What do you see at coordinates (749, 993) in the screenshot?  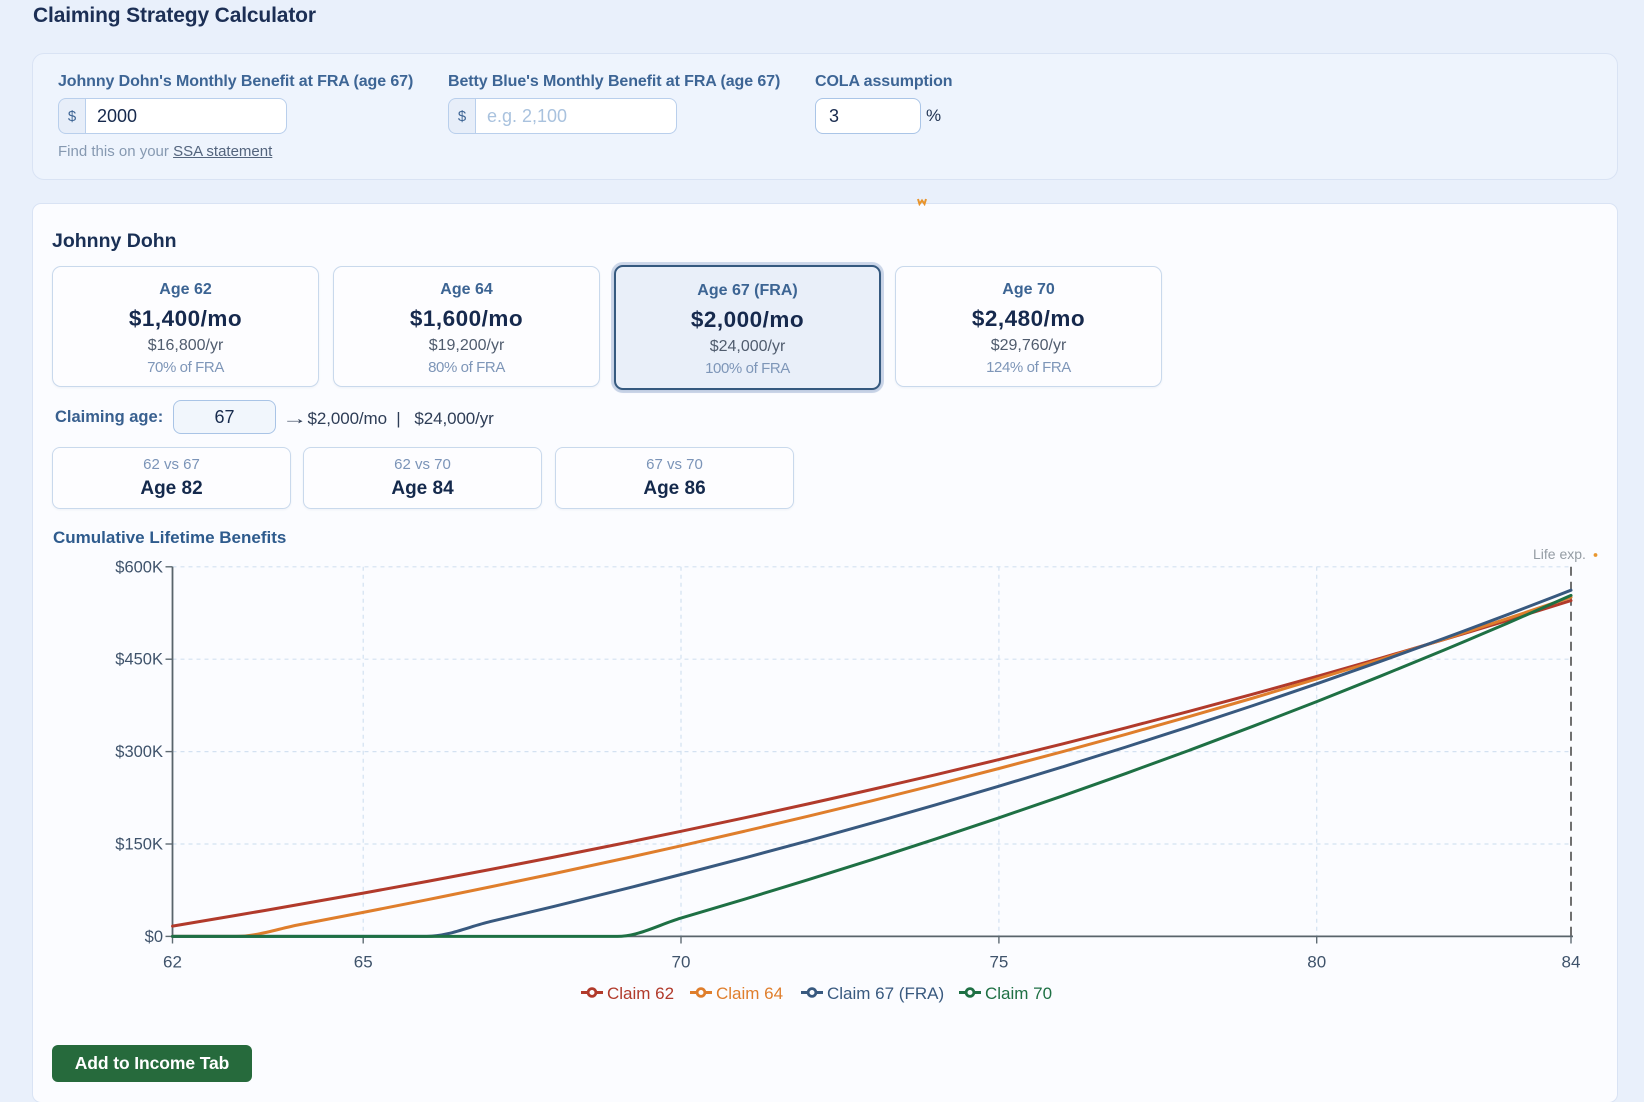 I see `svg-text: Claim 64` at bounding box center [749, 993].